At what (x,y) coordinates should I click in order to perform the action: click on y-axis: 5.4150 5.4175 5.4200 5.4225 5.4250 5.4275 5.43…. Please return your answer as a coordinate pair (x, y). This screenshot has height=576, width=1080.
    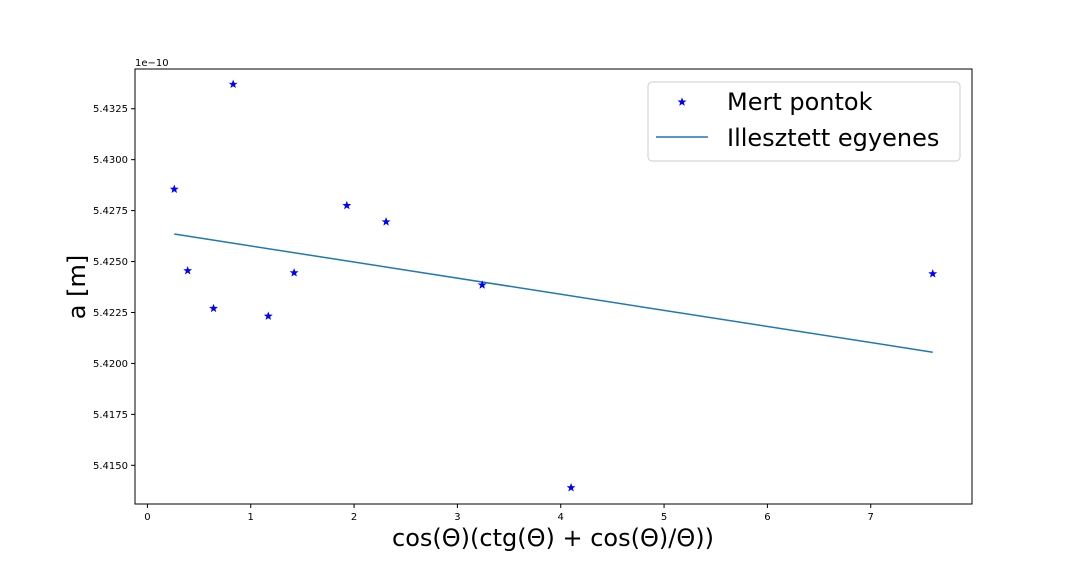
    Looking at the image, I should click on (114, 288).